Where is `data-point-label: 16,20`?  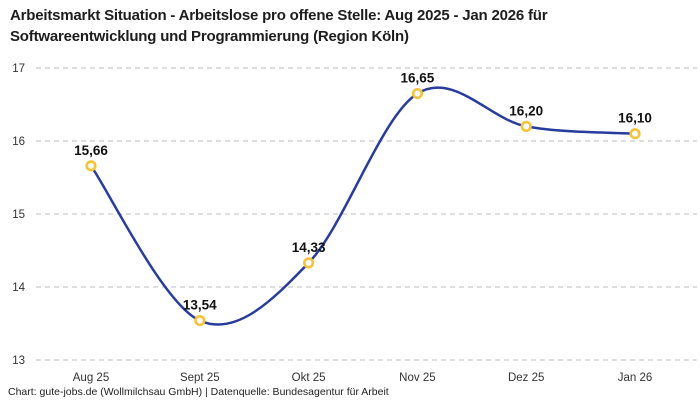
data-point-label: 16,20 is located at coordinates (526, 110).